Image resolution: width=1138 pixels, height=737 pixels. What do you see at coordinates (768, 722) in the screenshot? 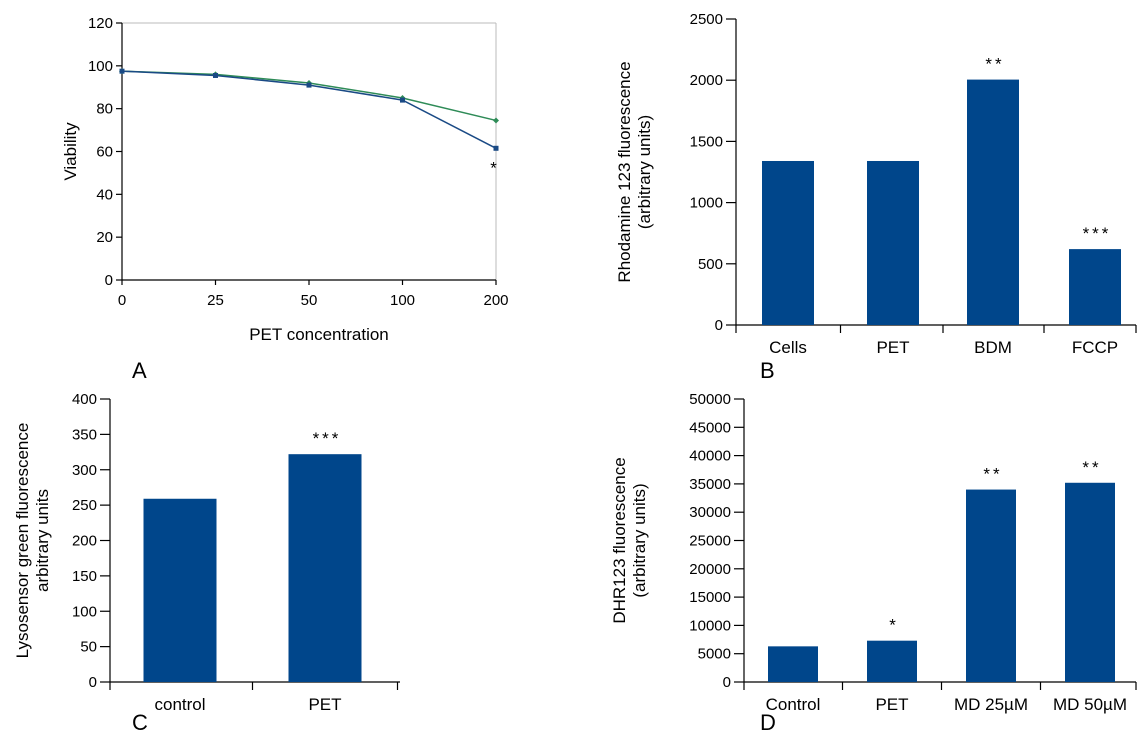
I see `panel-d-letter: D` at bounding box center [768, 722].